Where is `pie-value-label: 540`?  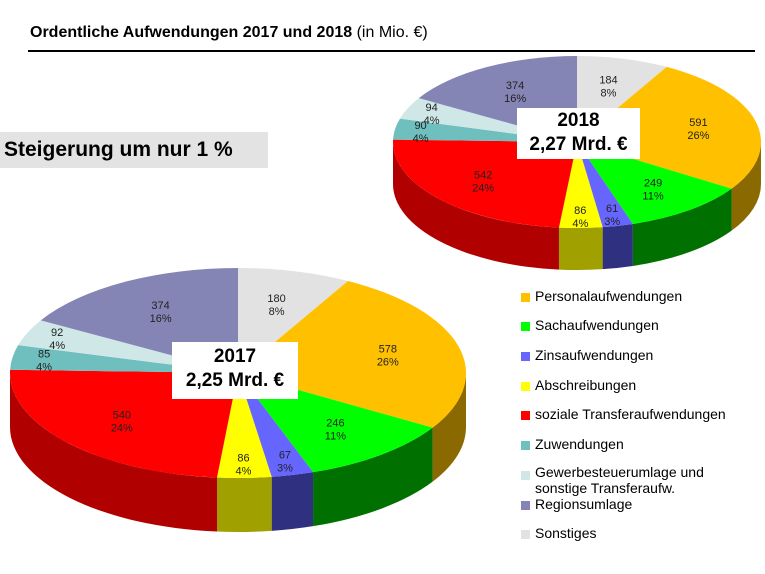 pie-value-label: 540 is located at coordinates (122, 415).